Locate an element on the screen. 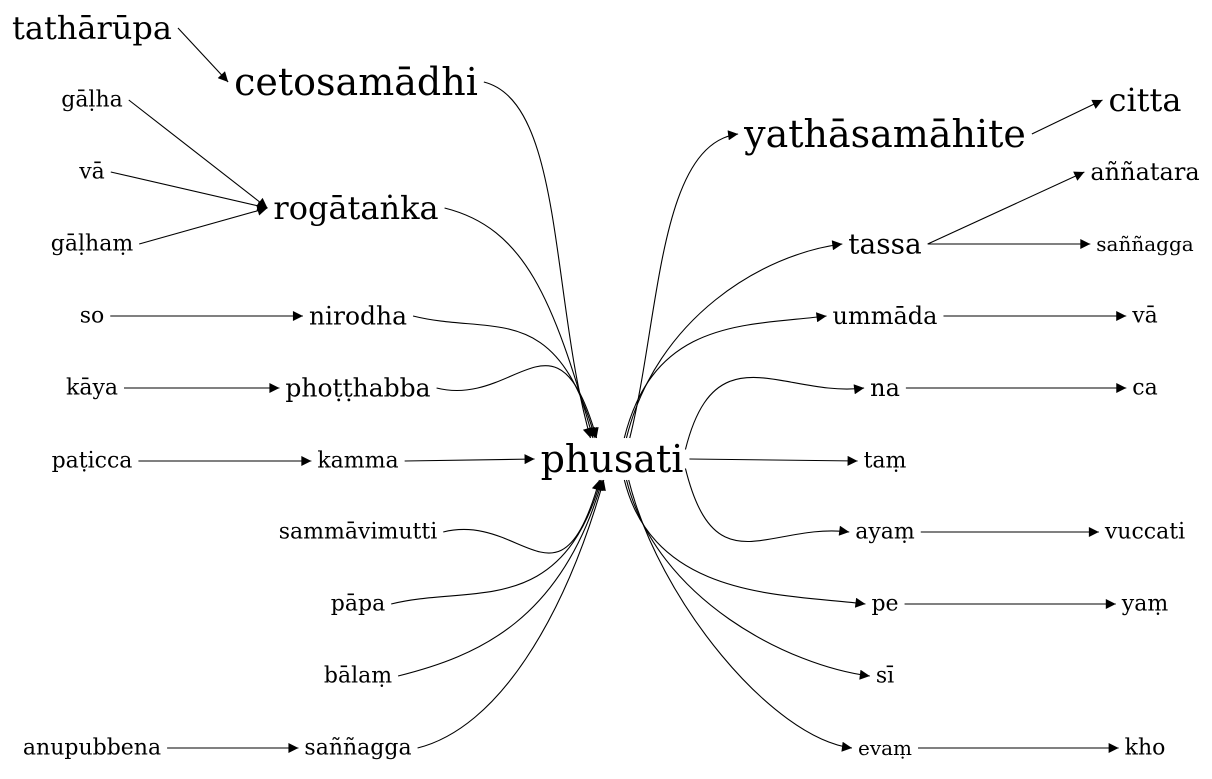  node-kamma: kamma is located at coordinates (357, 461).